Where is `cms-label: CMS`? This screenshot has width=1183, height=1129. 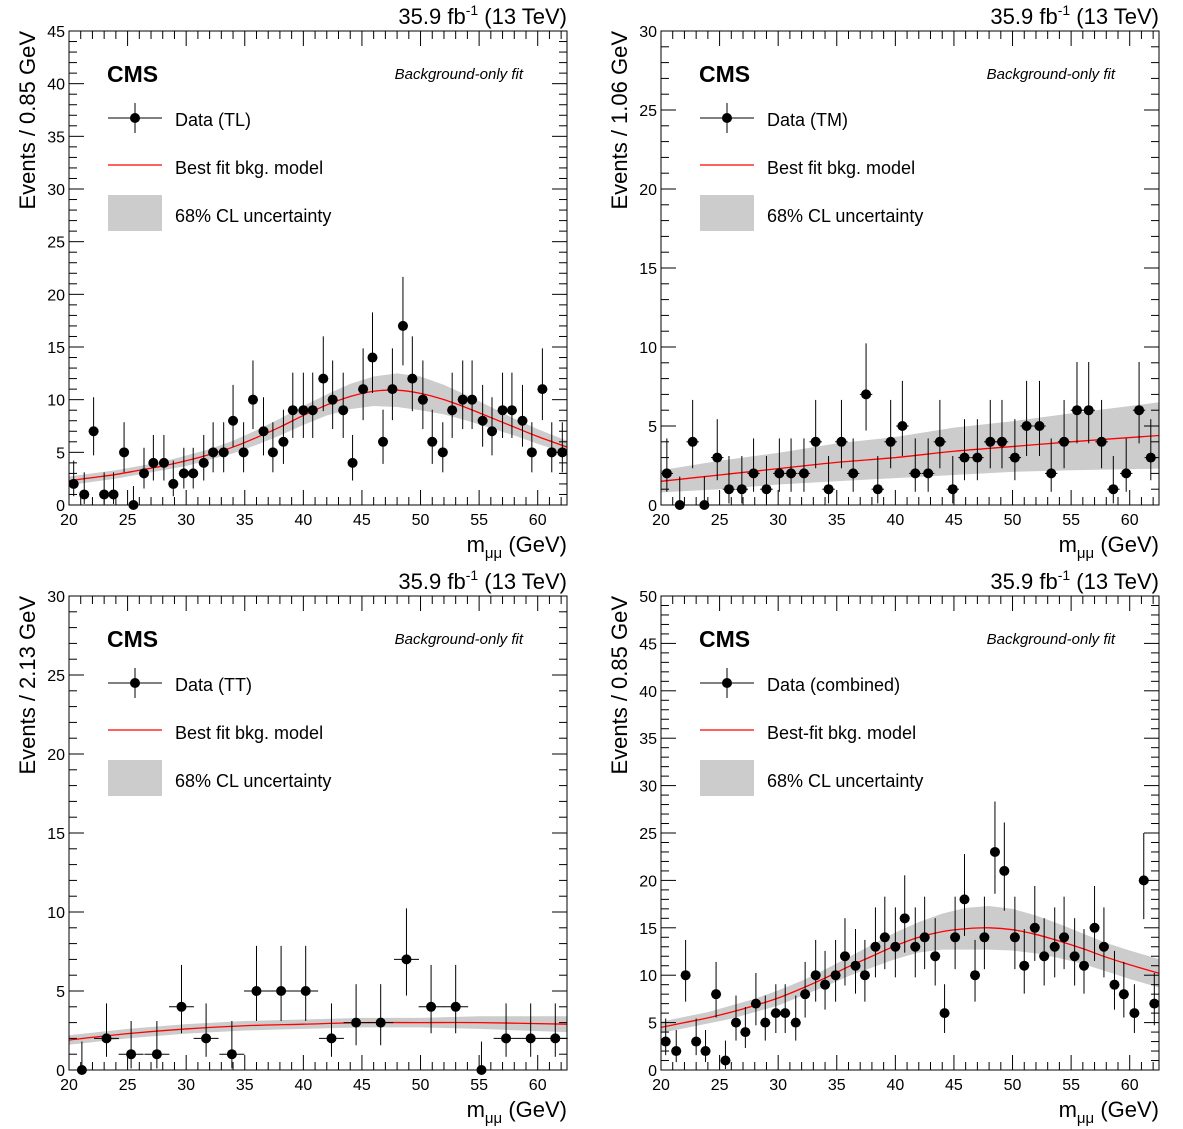
cms-label: CMS is located at coordinates (132, 639).